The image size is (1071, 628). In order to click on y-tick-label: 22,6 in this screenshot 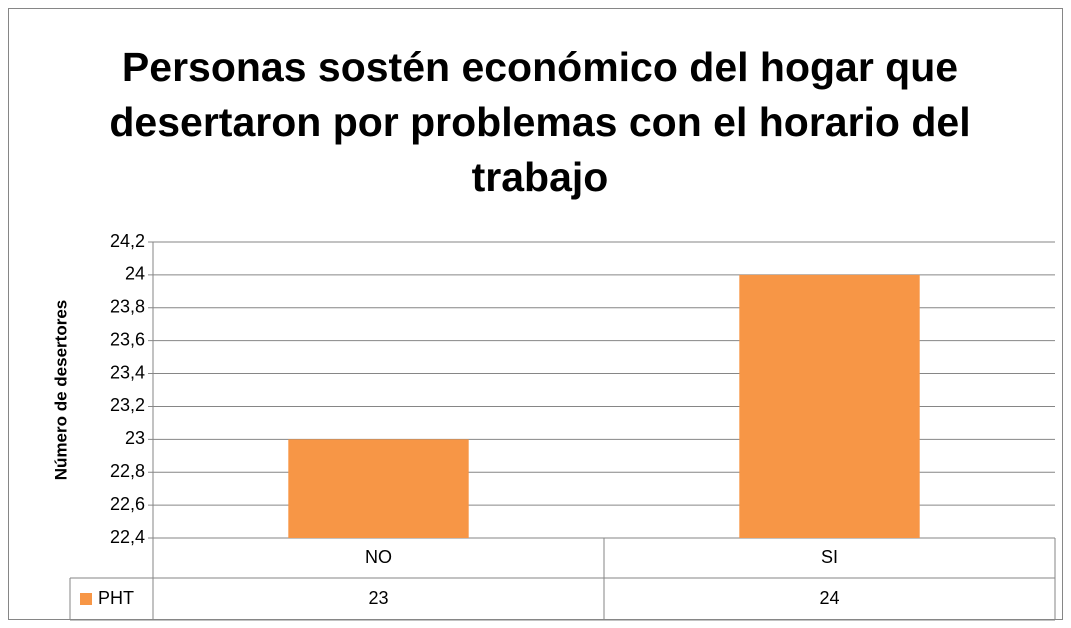, I will do `click(127, 504)`.